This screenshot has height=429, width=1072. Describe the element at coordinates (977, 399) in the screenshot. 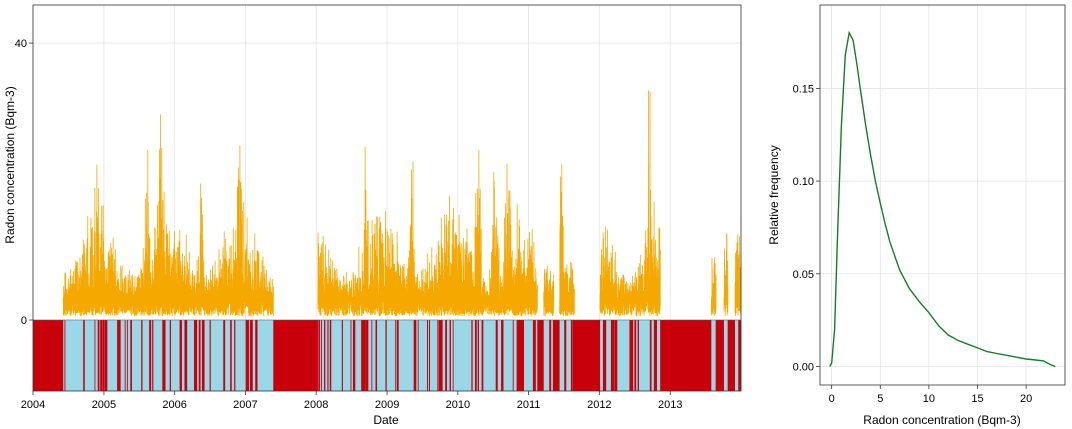

I see `right-x-tick-label: 15` at that location.